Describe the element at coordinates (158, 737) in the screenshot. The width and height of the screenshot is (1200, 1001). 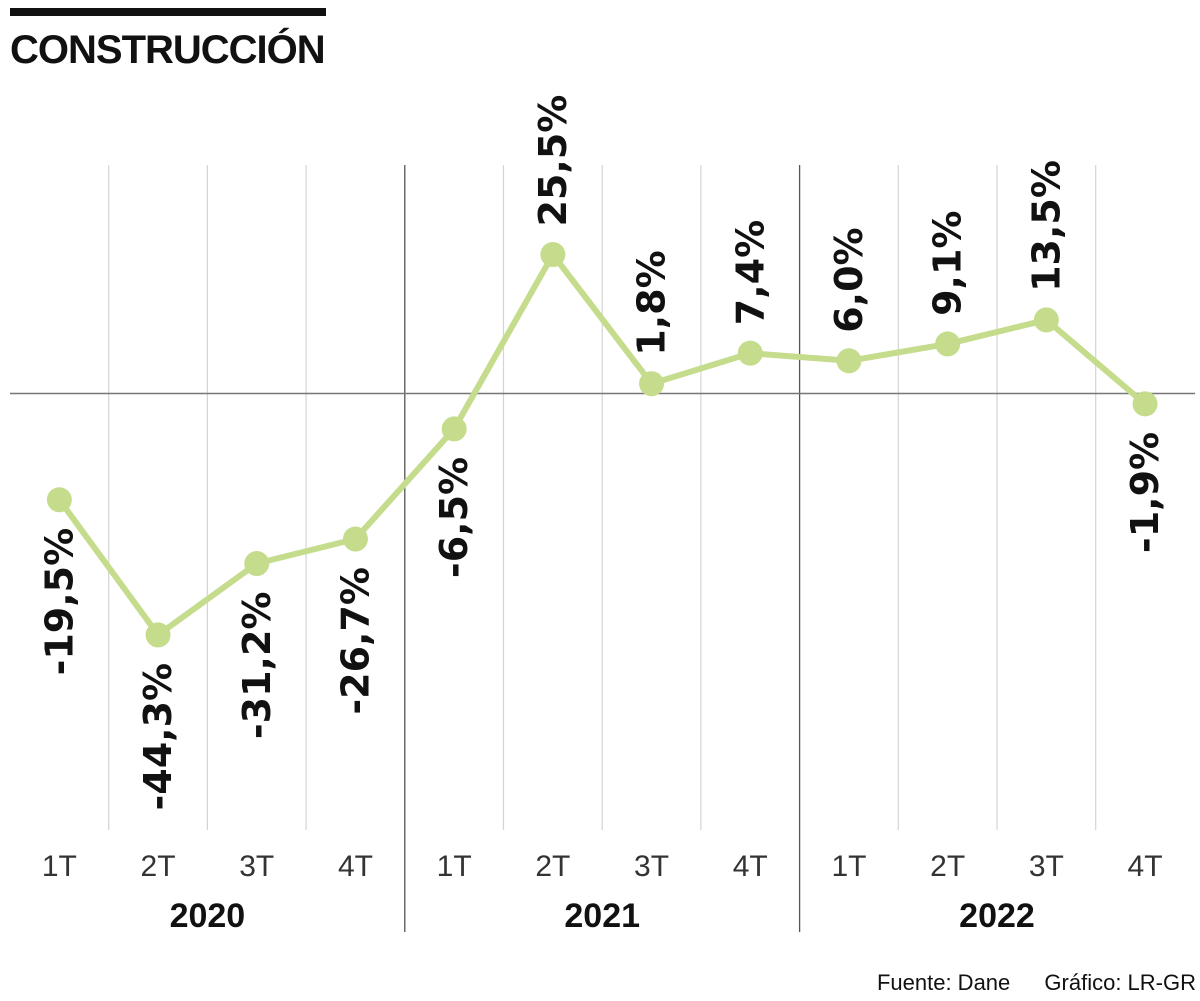
I see `data-label: -44,3%` at that location.